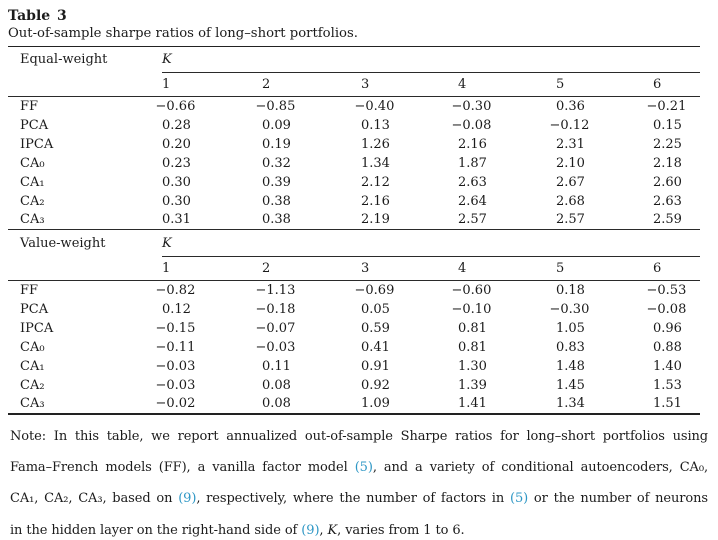  I want to click on cell-value: 2.10, so click(570, 163).